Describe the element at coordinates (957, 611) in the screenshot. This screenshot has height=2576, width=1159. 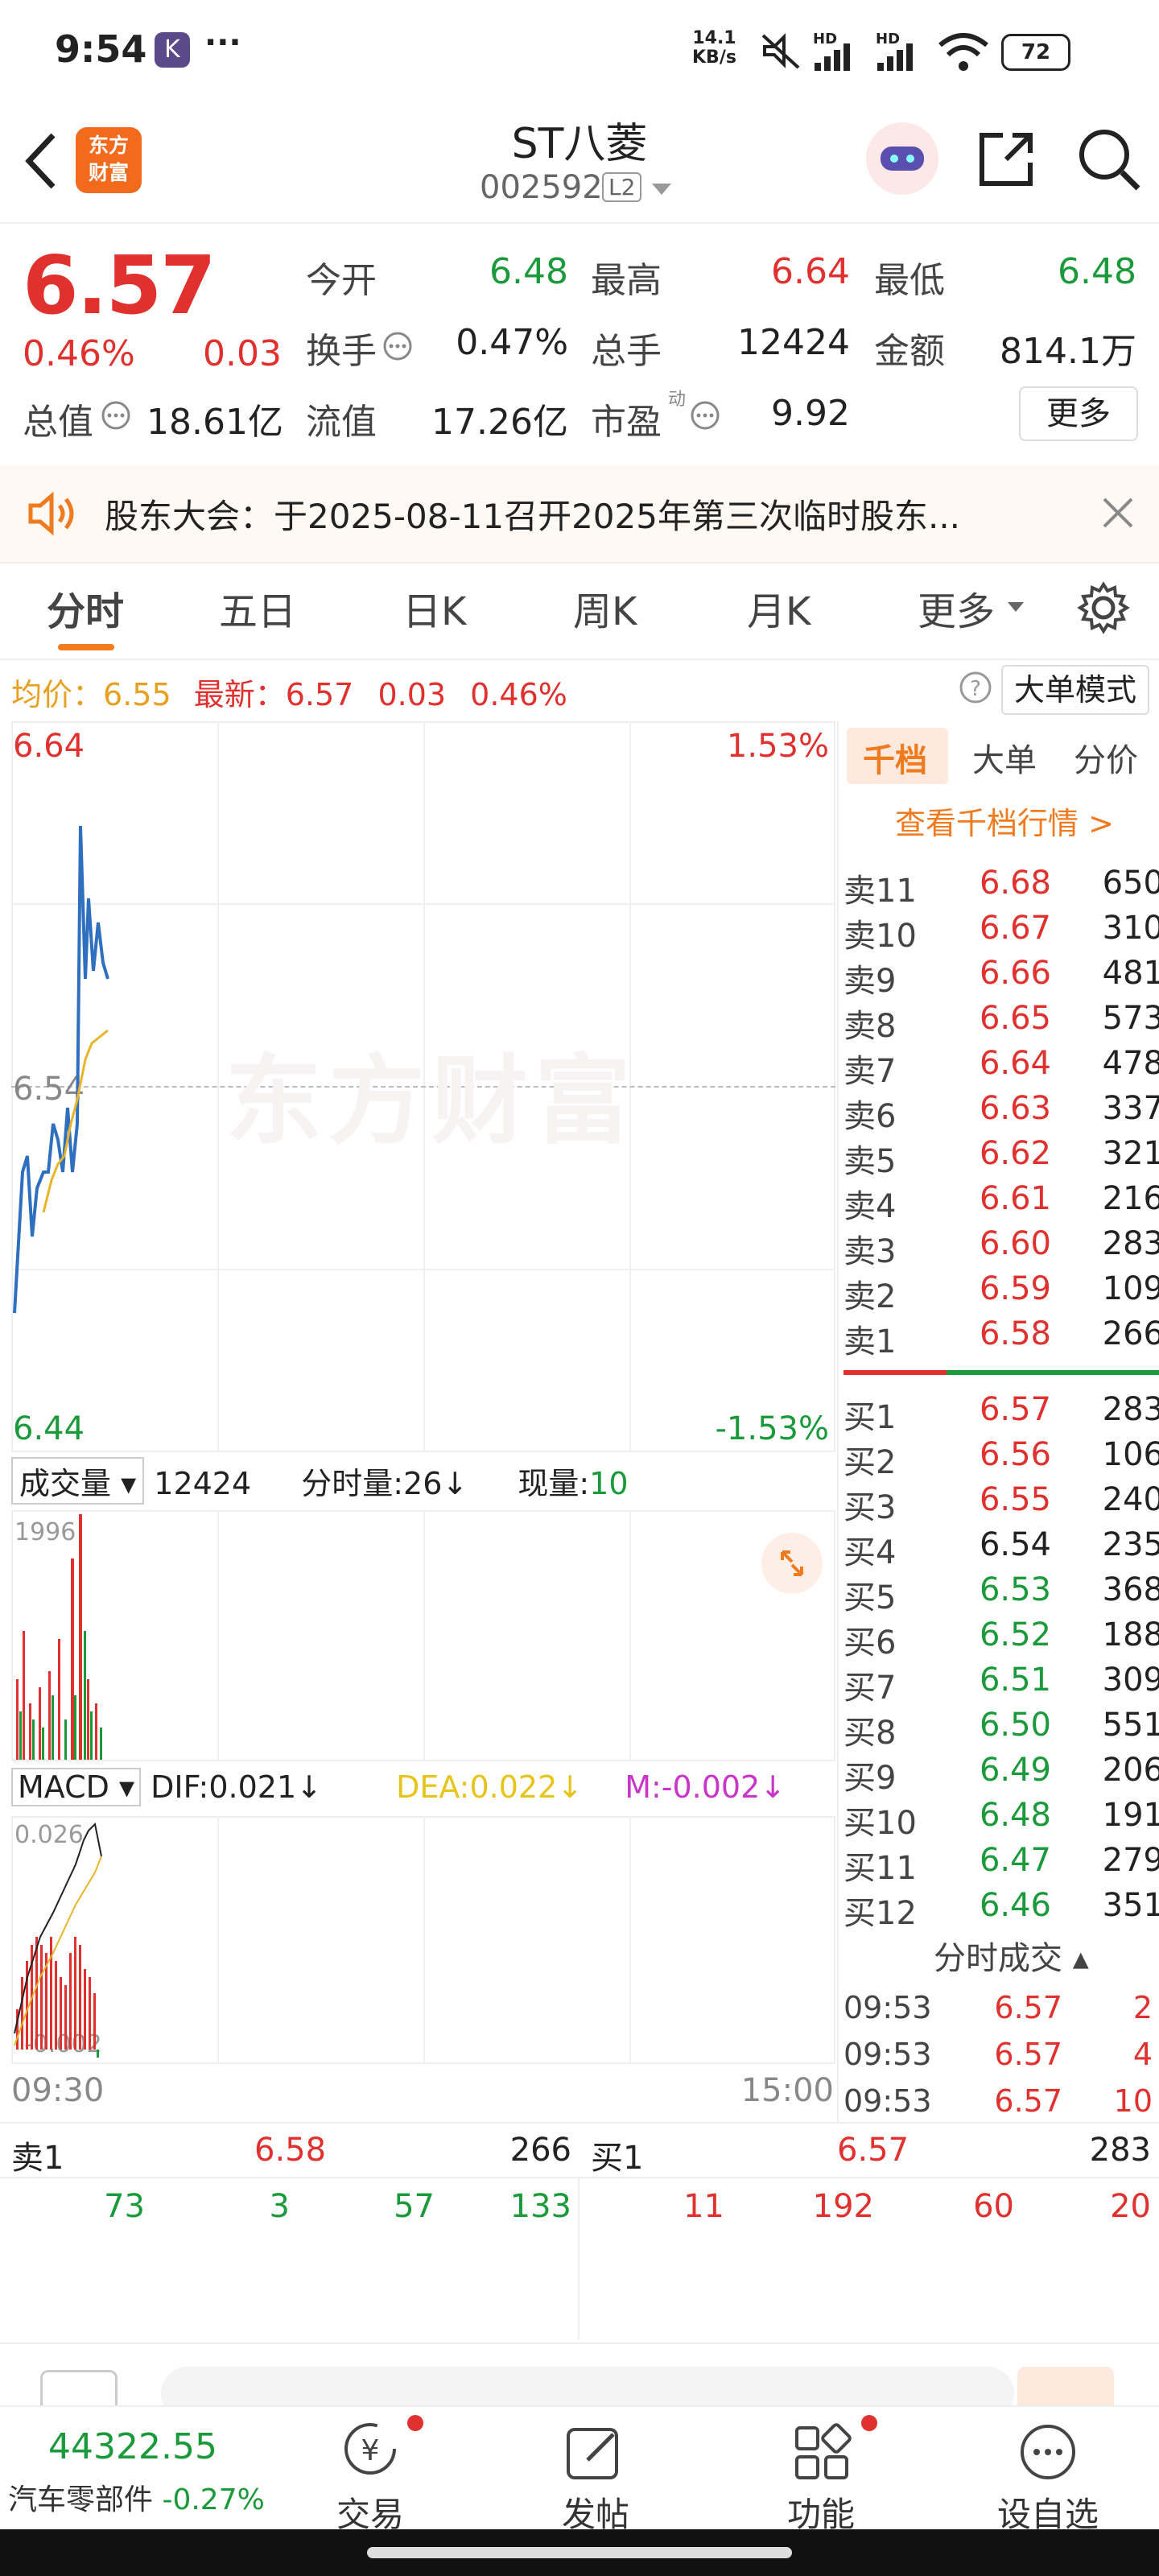
I see `tab-more: 更多` at that location.